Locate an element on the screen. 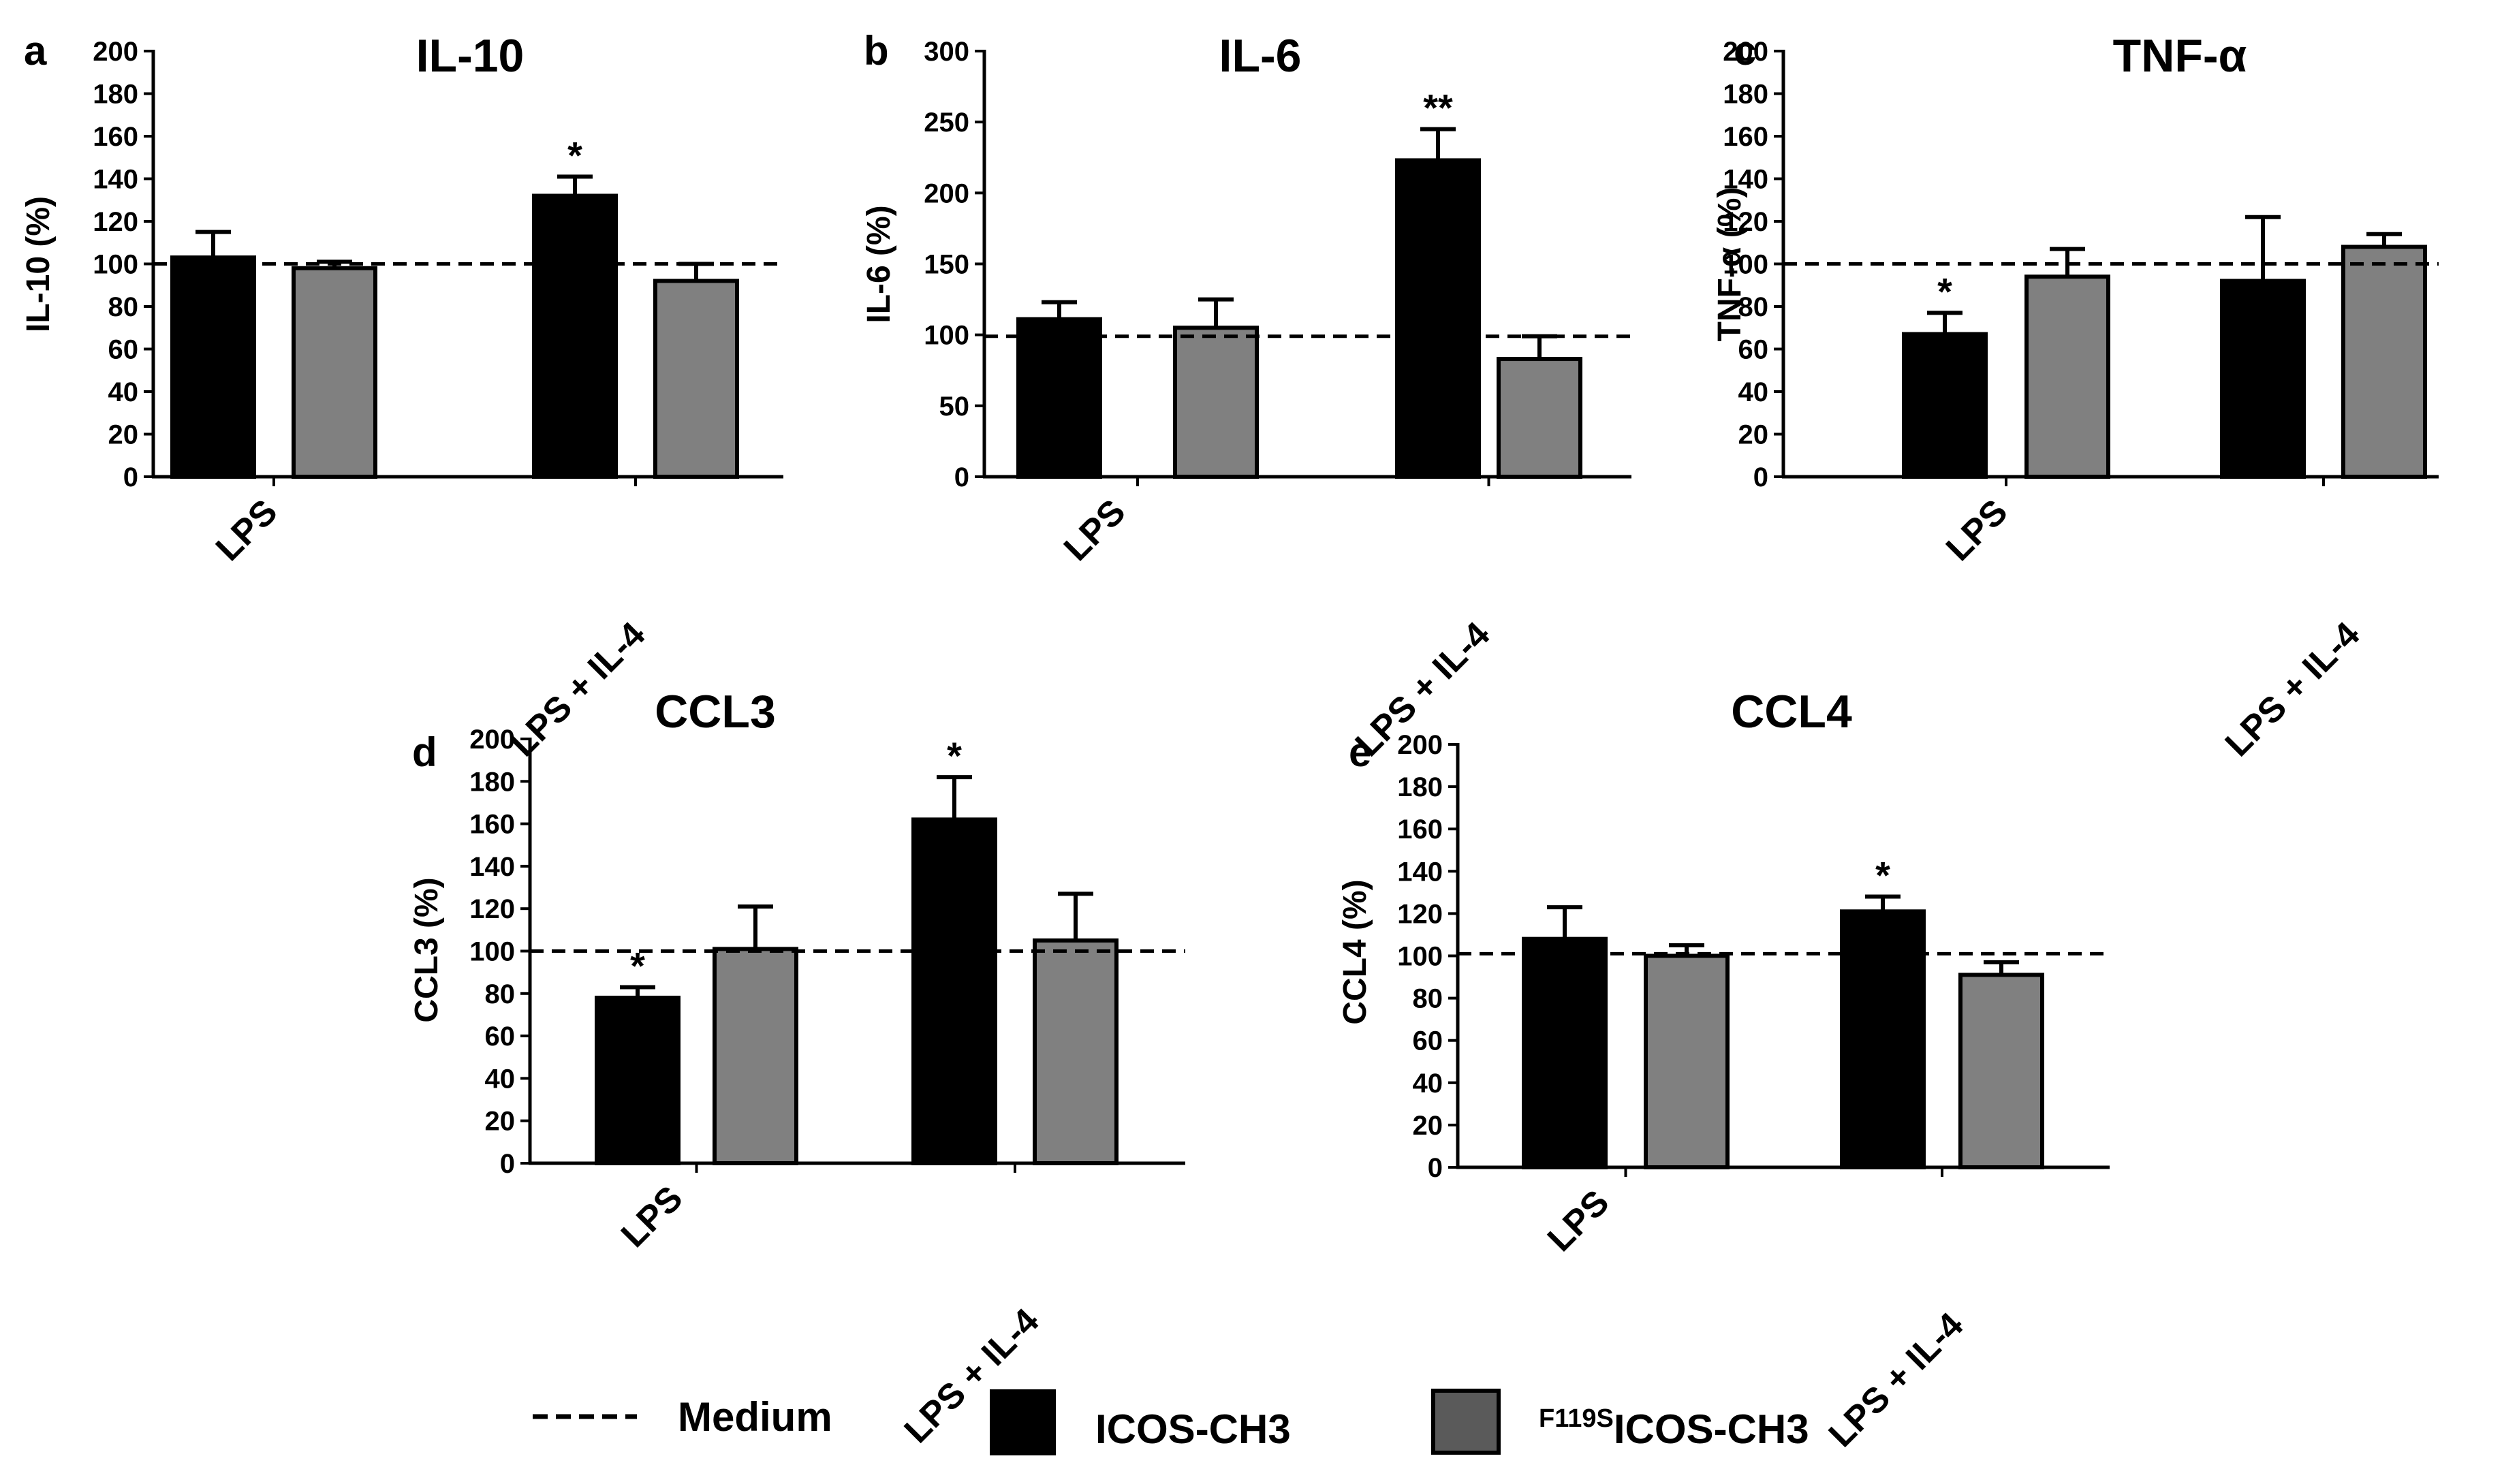  y-axis-label: TNF-α (%) is located at coordinates (1730, 264).